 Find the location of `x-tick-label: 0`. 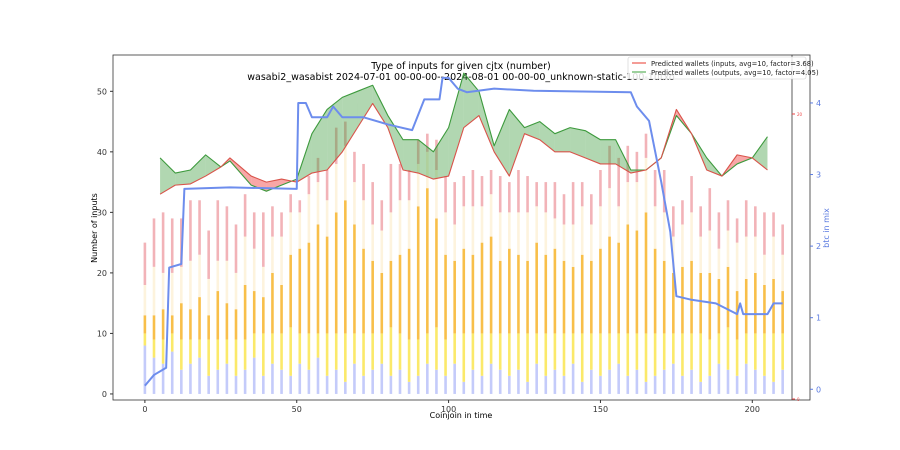

x-tick-label: 0 is located at coordinates (144, 409).